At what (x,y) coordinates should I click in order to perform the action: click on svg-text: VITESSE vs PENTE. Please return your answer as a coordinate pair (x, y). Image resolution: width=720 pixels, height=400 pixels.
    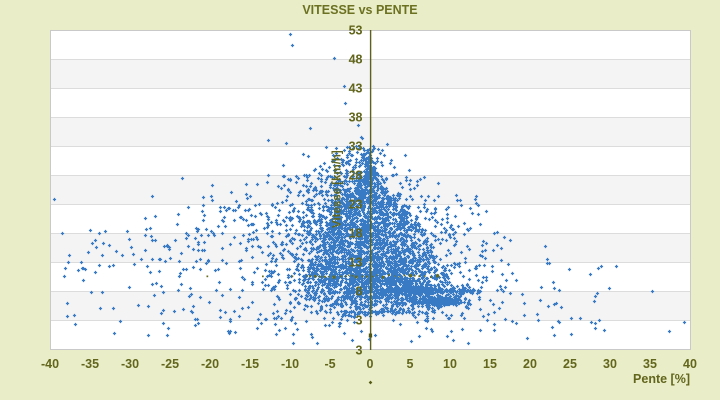
    Looking at the image, I should click on (359, 10).